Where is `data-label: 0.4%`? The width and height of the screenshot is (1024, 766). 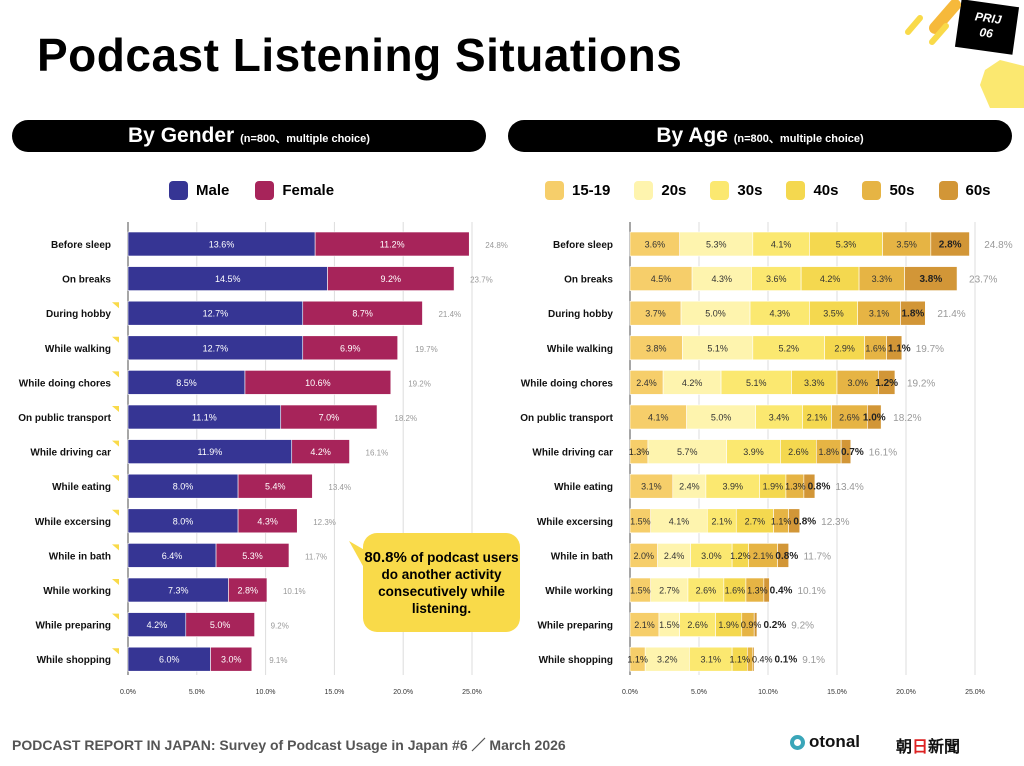
data-label: 0.4% is located at coordinates (781, 591).